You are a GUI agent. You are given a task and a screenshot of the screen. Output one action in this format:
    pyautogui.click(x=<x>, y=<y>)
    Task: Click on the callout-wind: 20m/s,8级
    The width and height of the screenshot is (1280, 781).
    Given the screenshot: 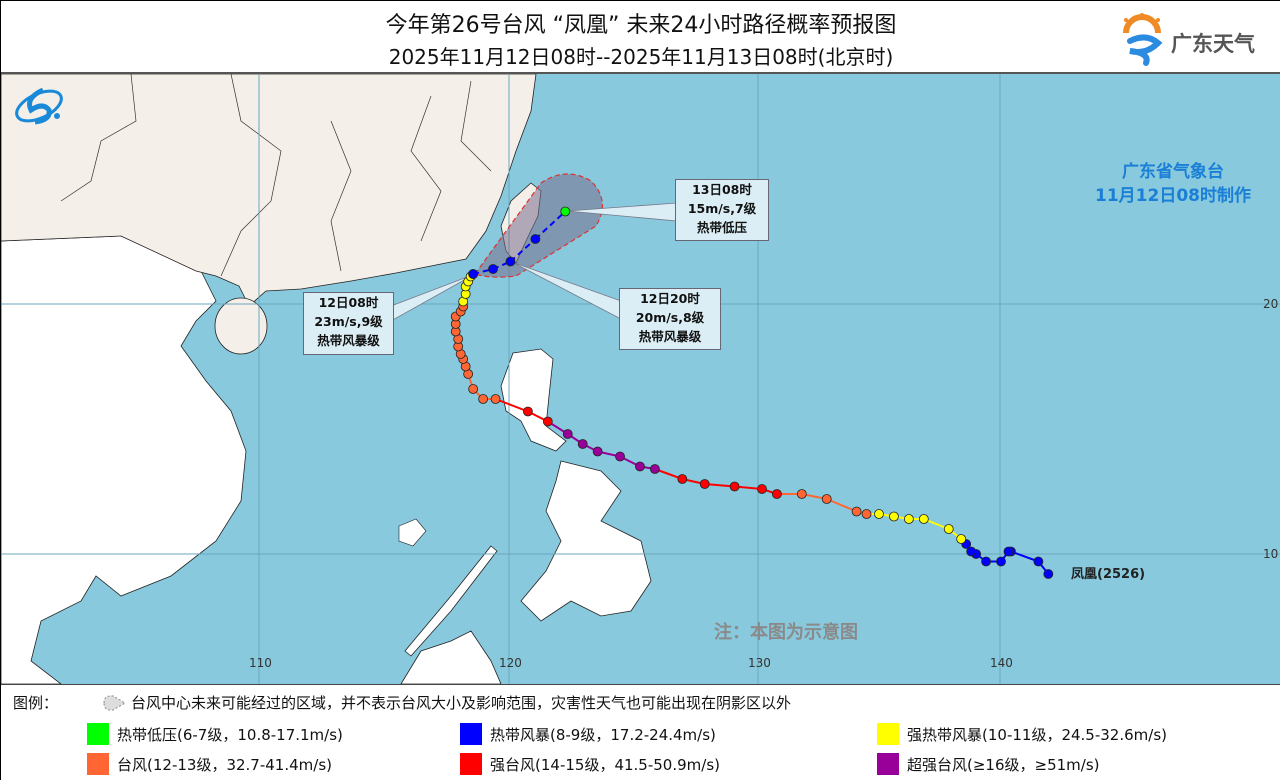 What is the action you would take?
    pyautogui.click(x=670, y=317)
    